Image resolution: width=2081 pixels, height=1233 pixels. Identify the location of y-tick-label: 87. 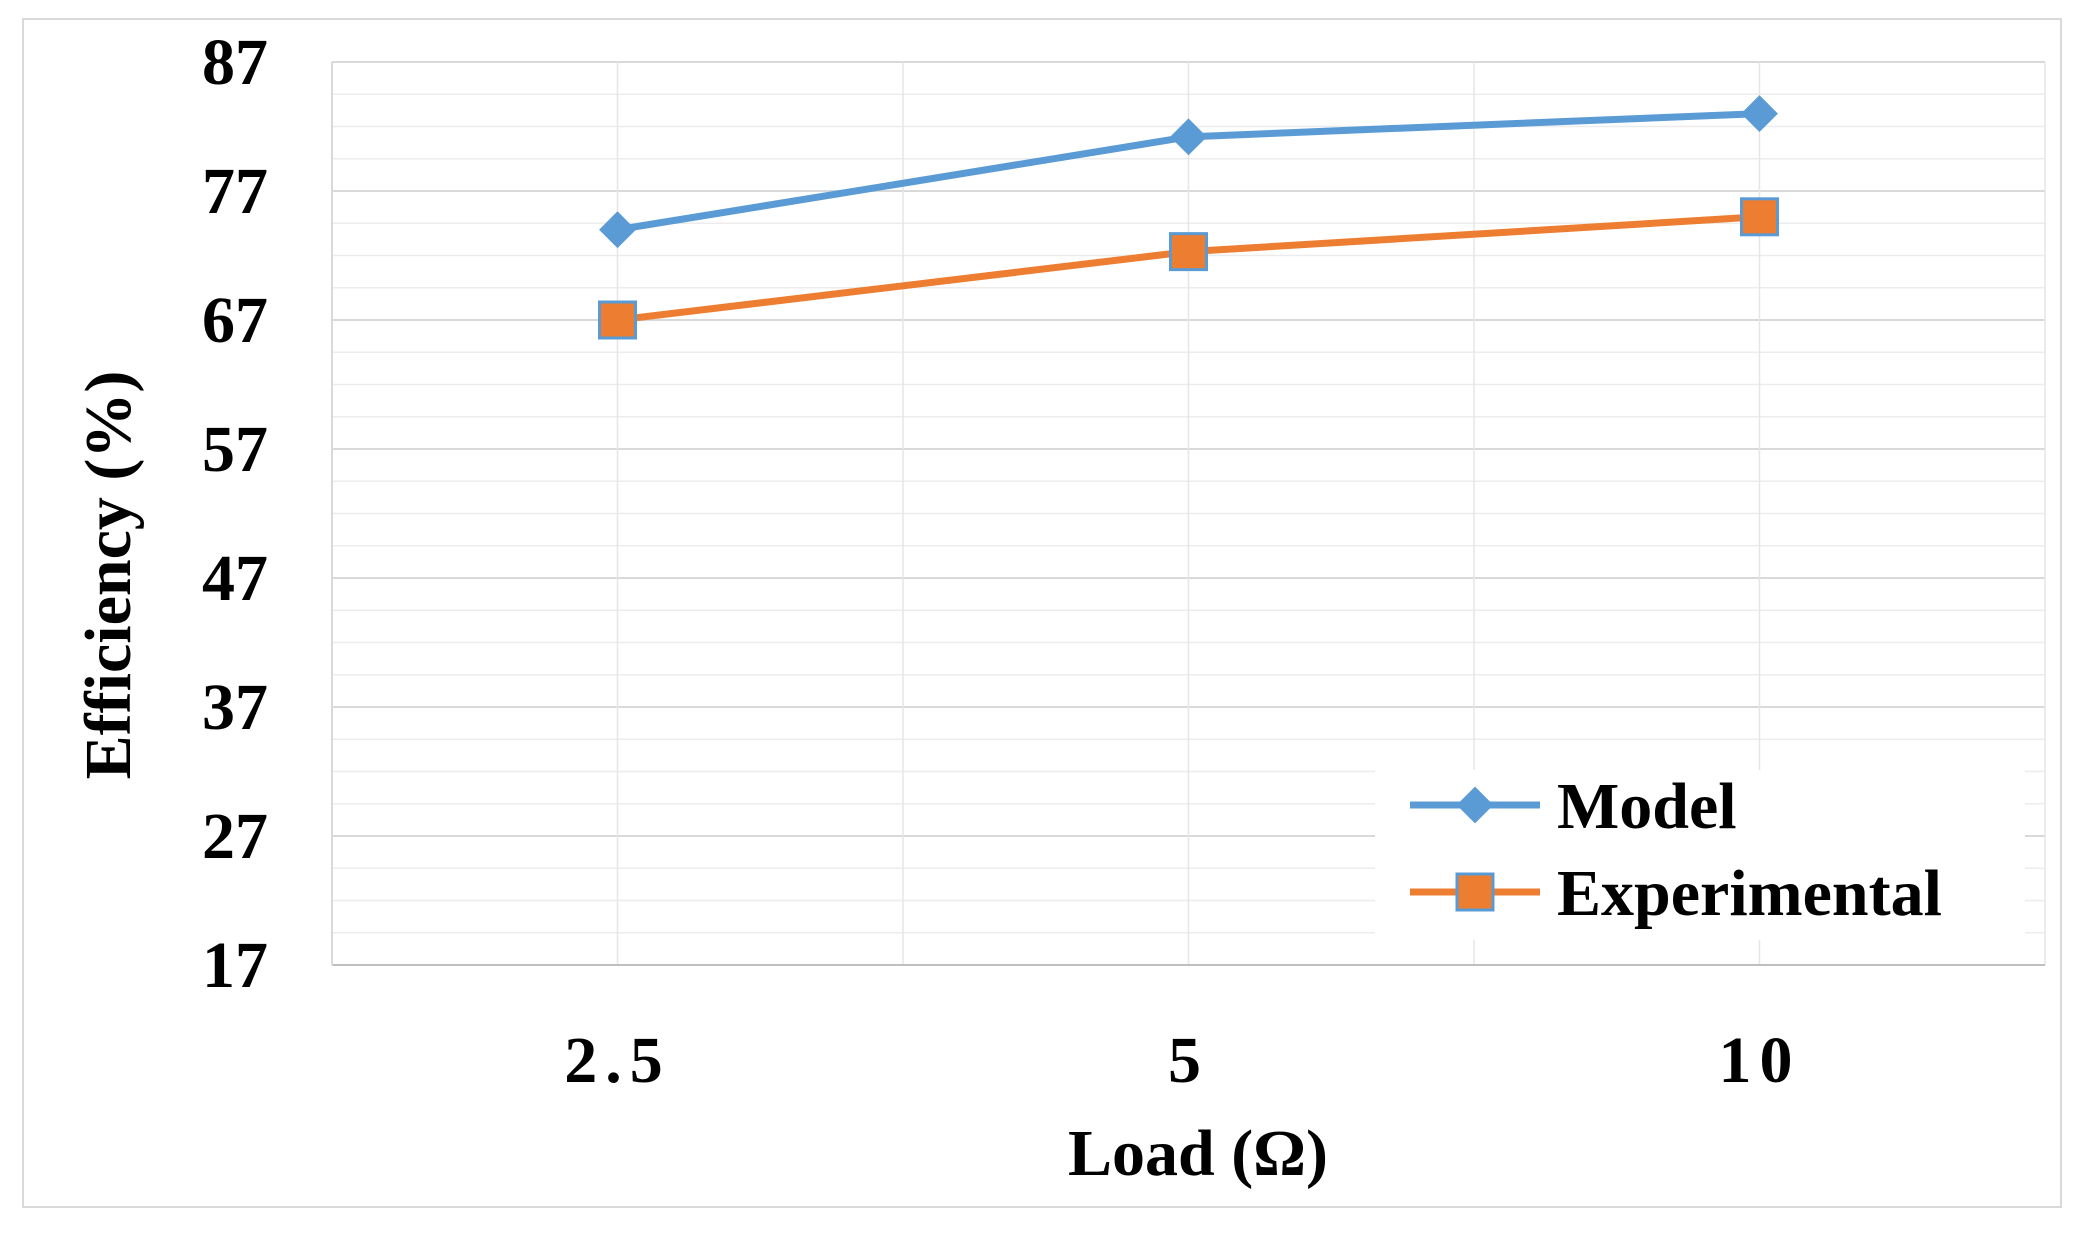
(235, 62).